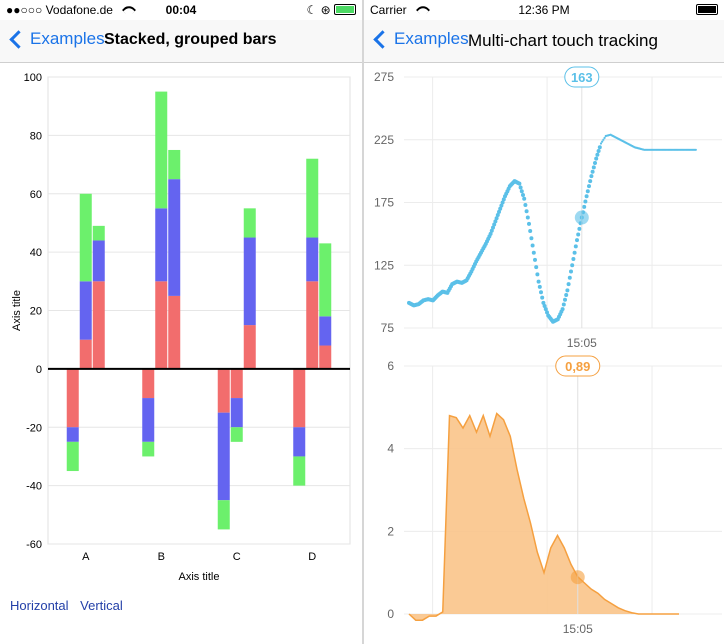 Image resolution: width=724 pixels, height=644 pixels. I want to click on y-tick-label: 125, so click(384, 265).